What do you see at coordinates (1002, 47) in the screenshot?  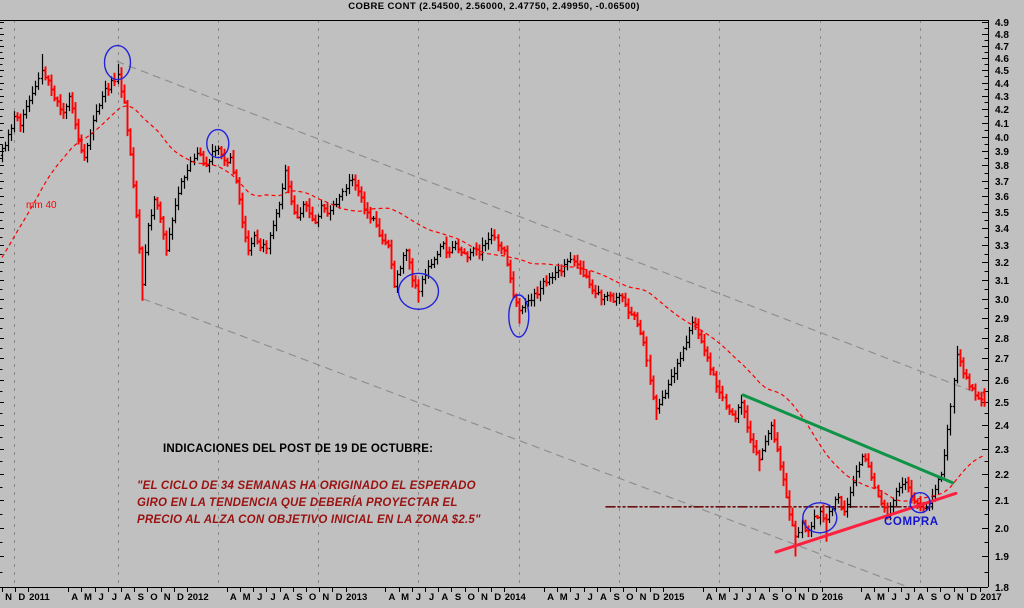 I see `price-label: 4.7` at bounding box center [1002, 47].